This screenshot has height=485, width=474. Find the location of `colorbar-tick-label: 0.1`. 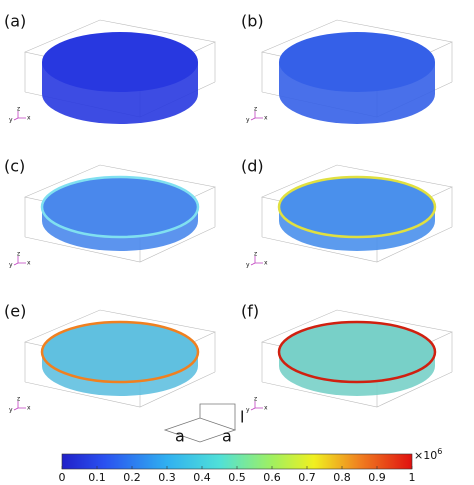

colorbar-tick-label: 0.1 is located at coordinates (97, 477).